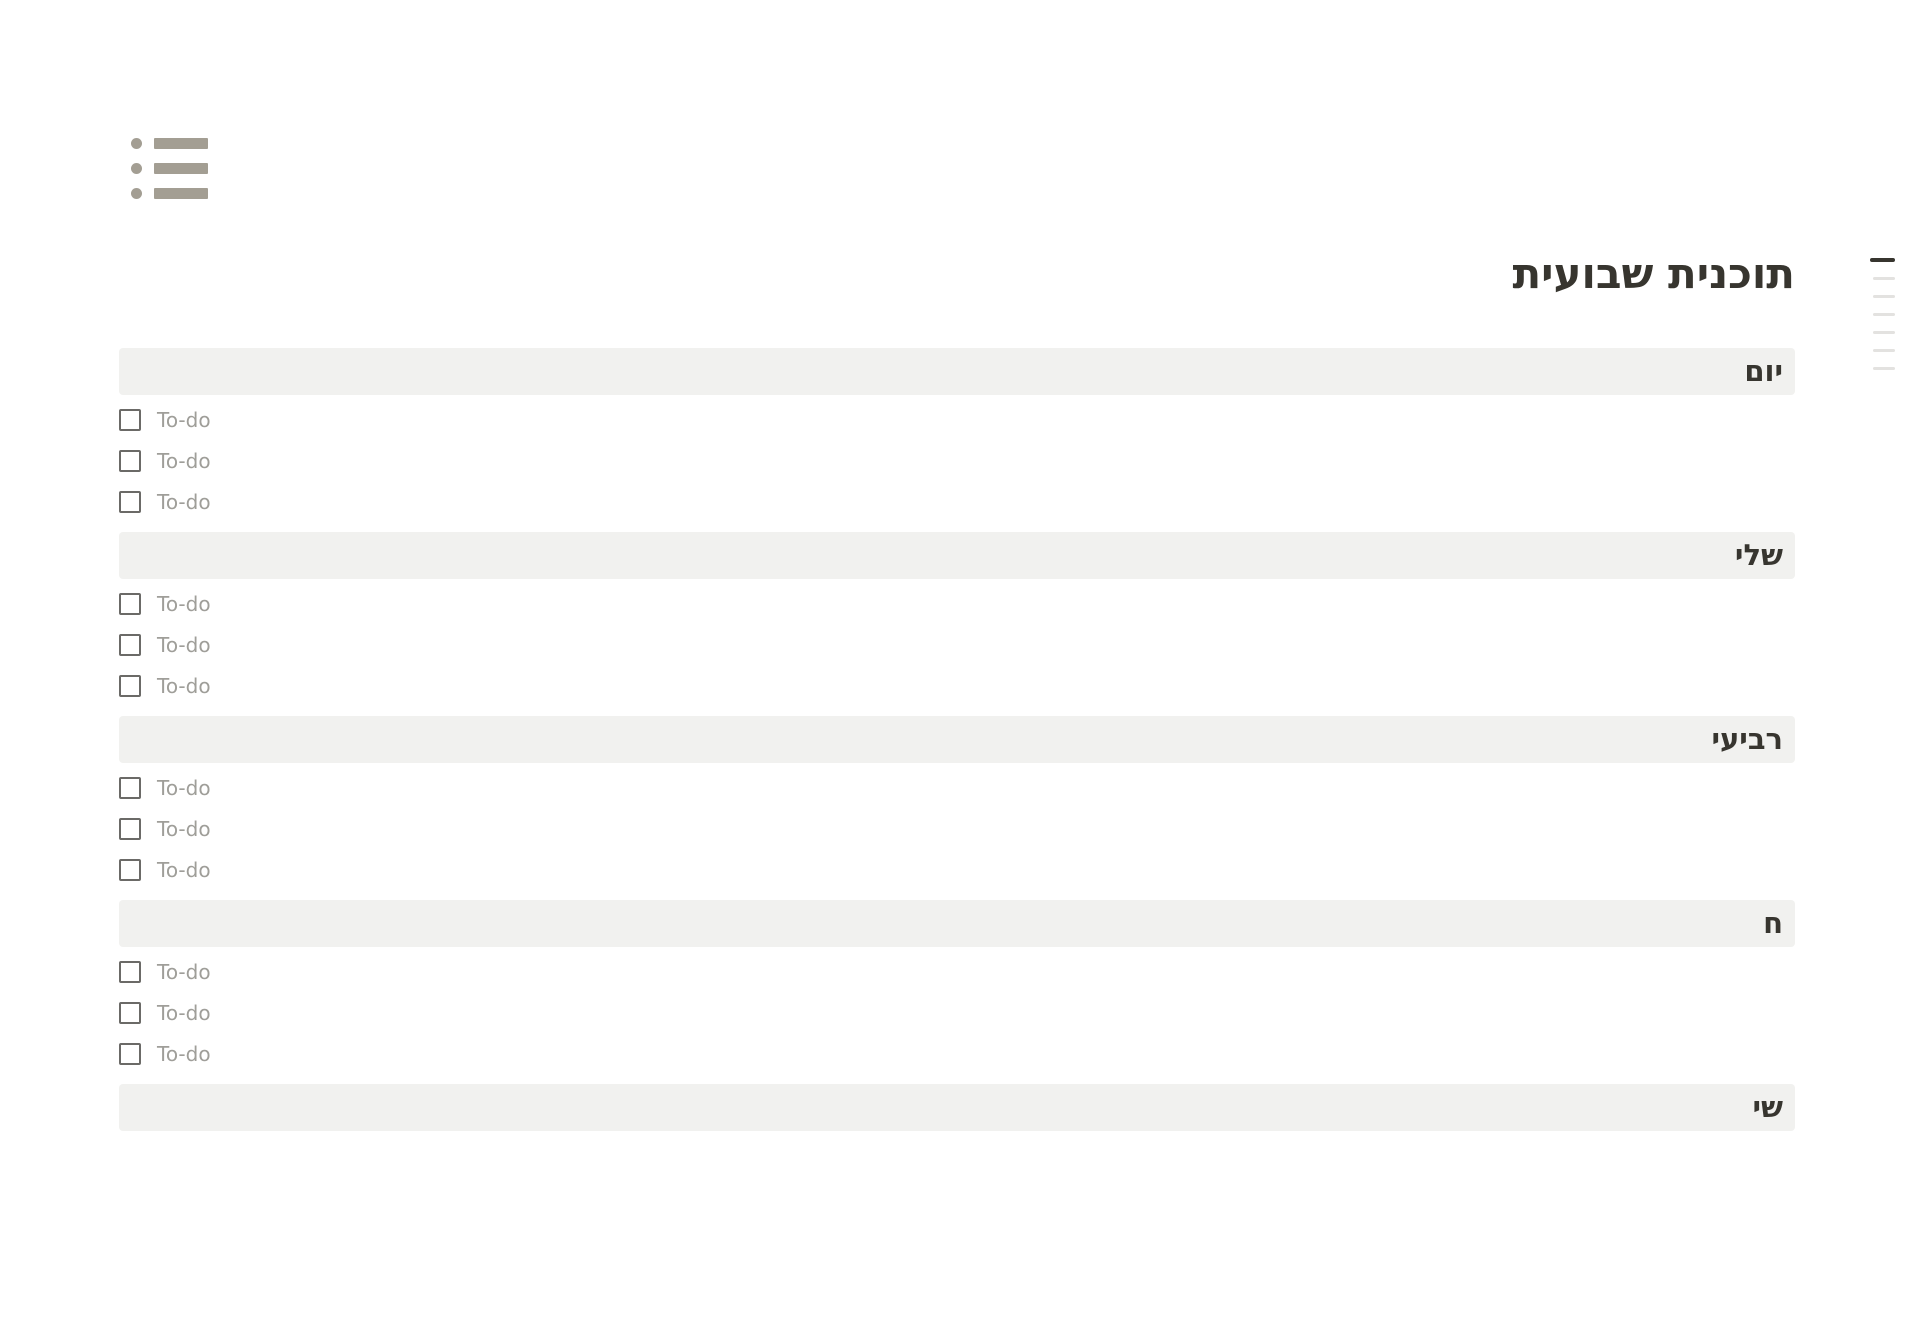 The image size is (1920, 1337). I want to click on section-header: שי, so click(957, 1107).